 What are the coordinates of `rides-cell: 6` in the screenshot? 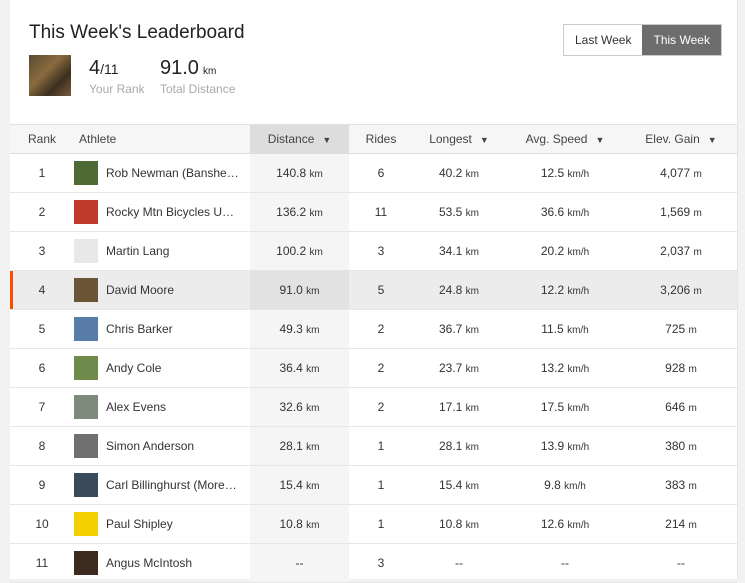 It's located at (381, 173).